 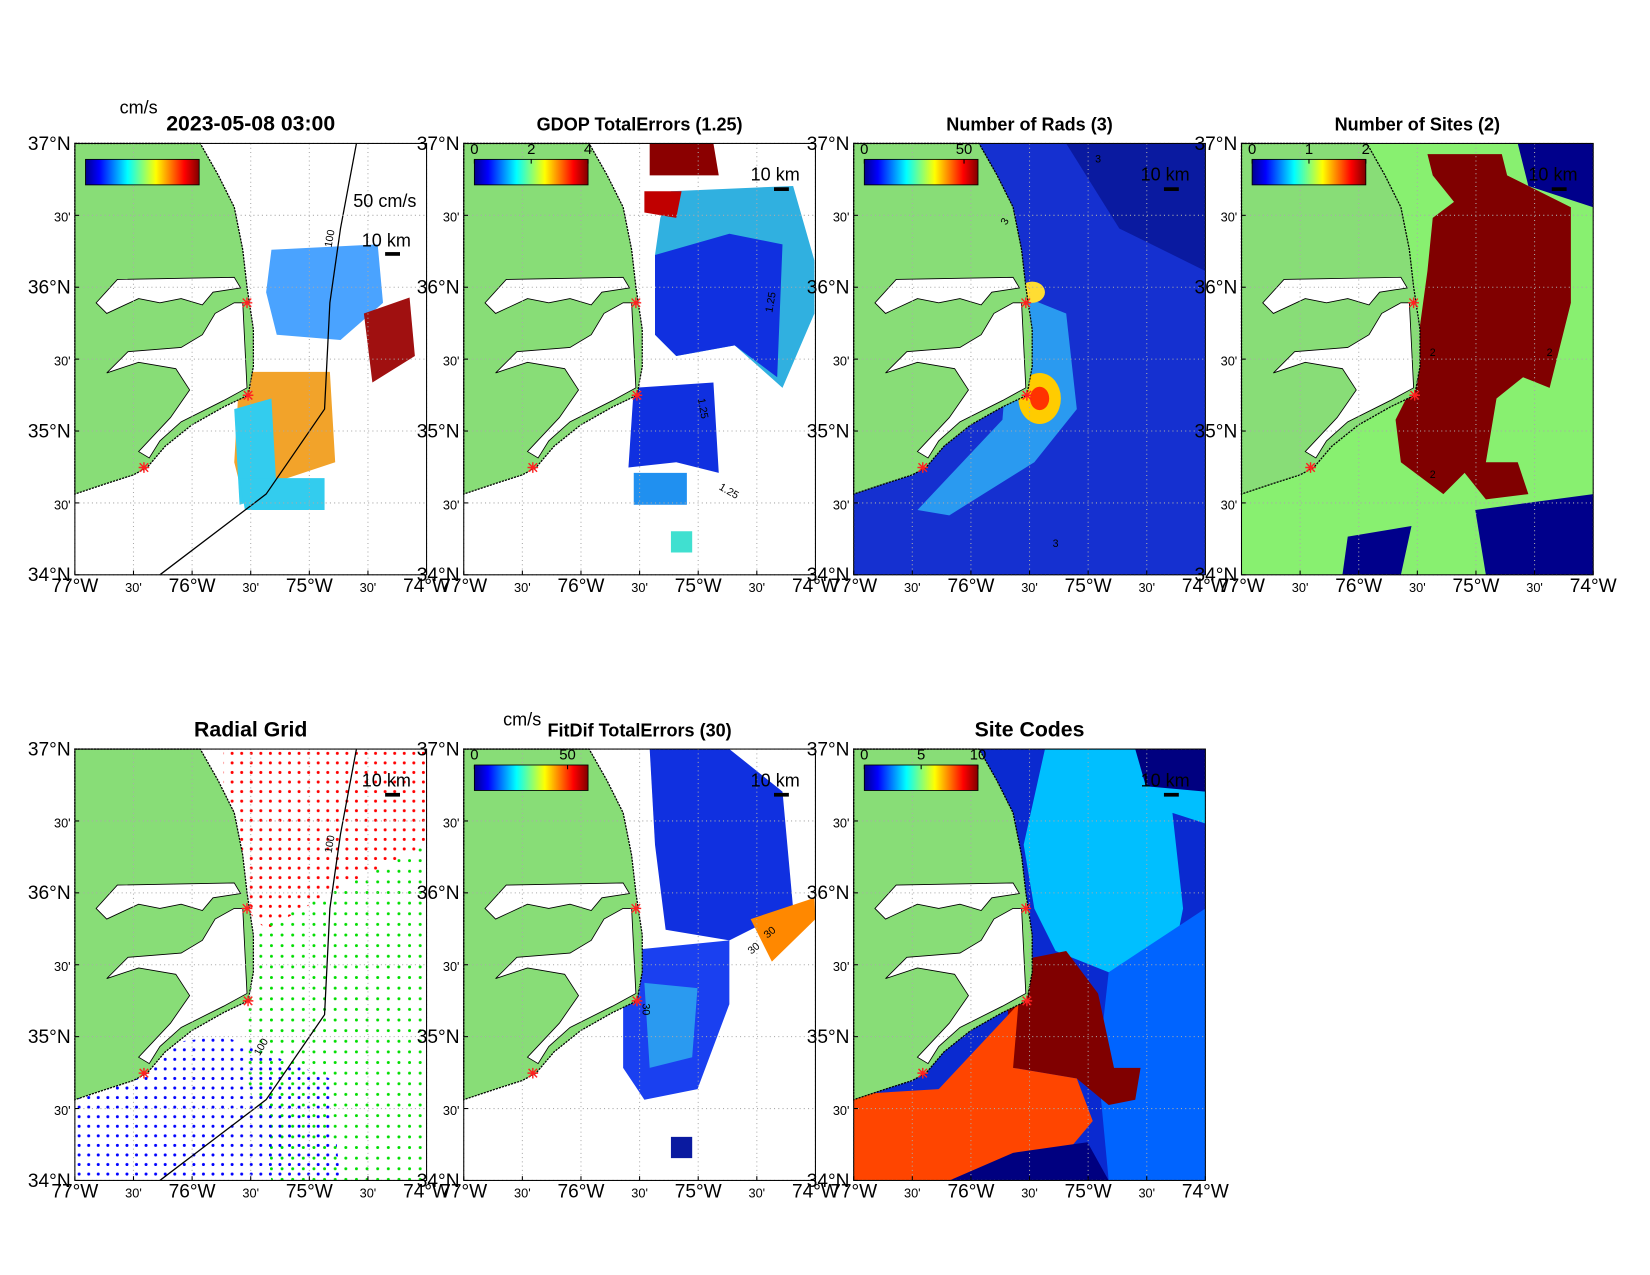 I want to click on colorbar-tick-label: 50, so click(x=567, y=756).